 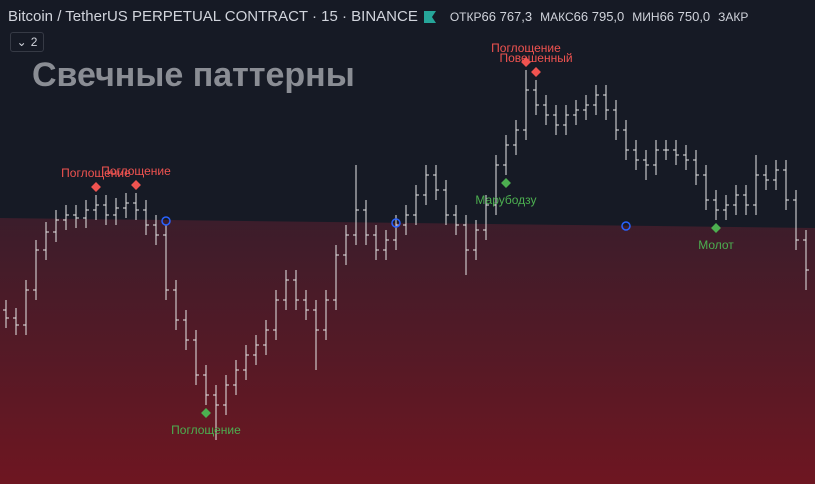 What do you see at coordinates (507, 16) in the screenshot?
I see `stat-value: 66 767,3` at bounding box center [507, 16].